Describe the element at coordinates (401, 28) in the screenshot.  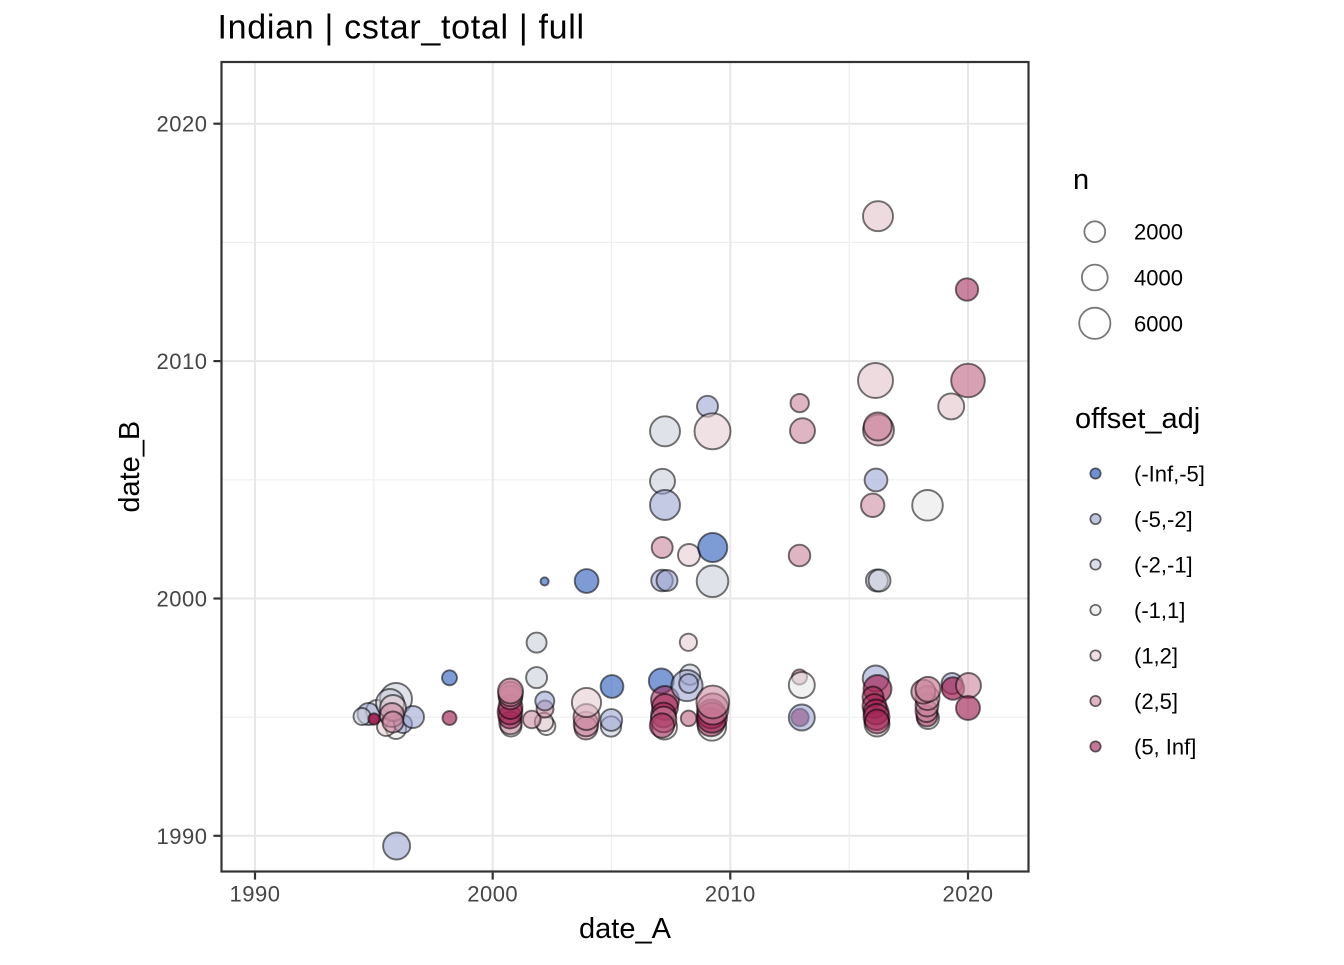
I see `svg-text: Indian | cstar_total | full` at that location.